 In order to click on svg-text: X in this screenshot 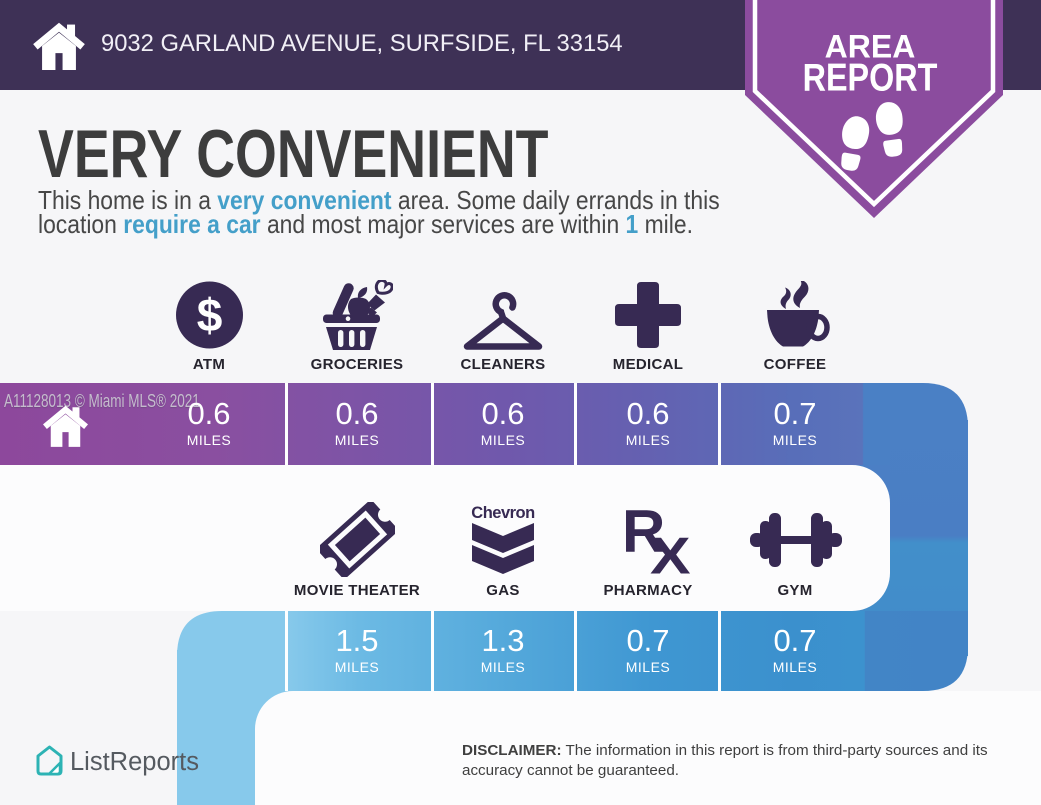, I will do `click(670, 551)`.